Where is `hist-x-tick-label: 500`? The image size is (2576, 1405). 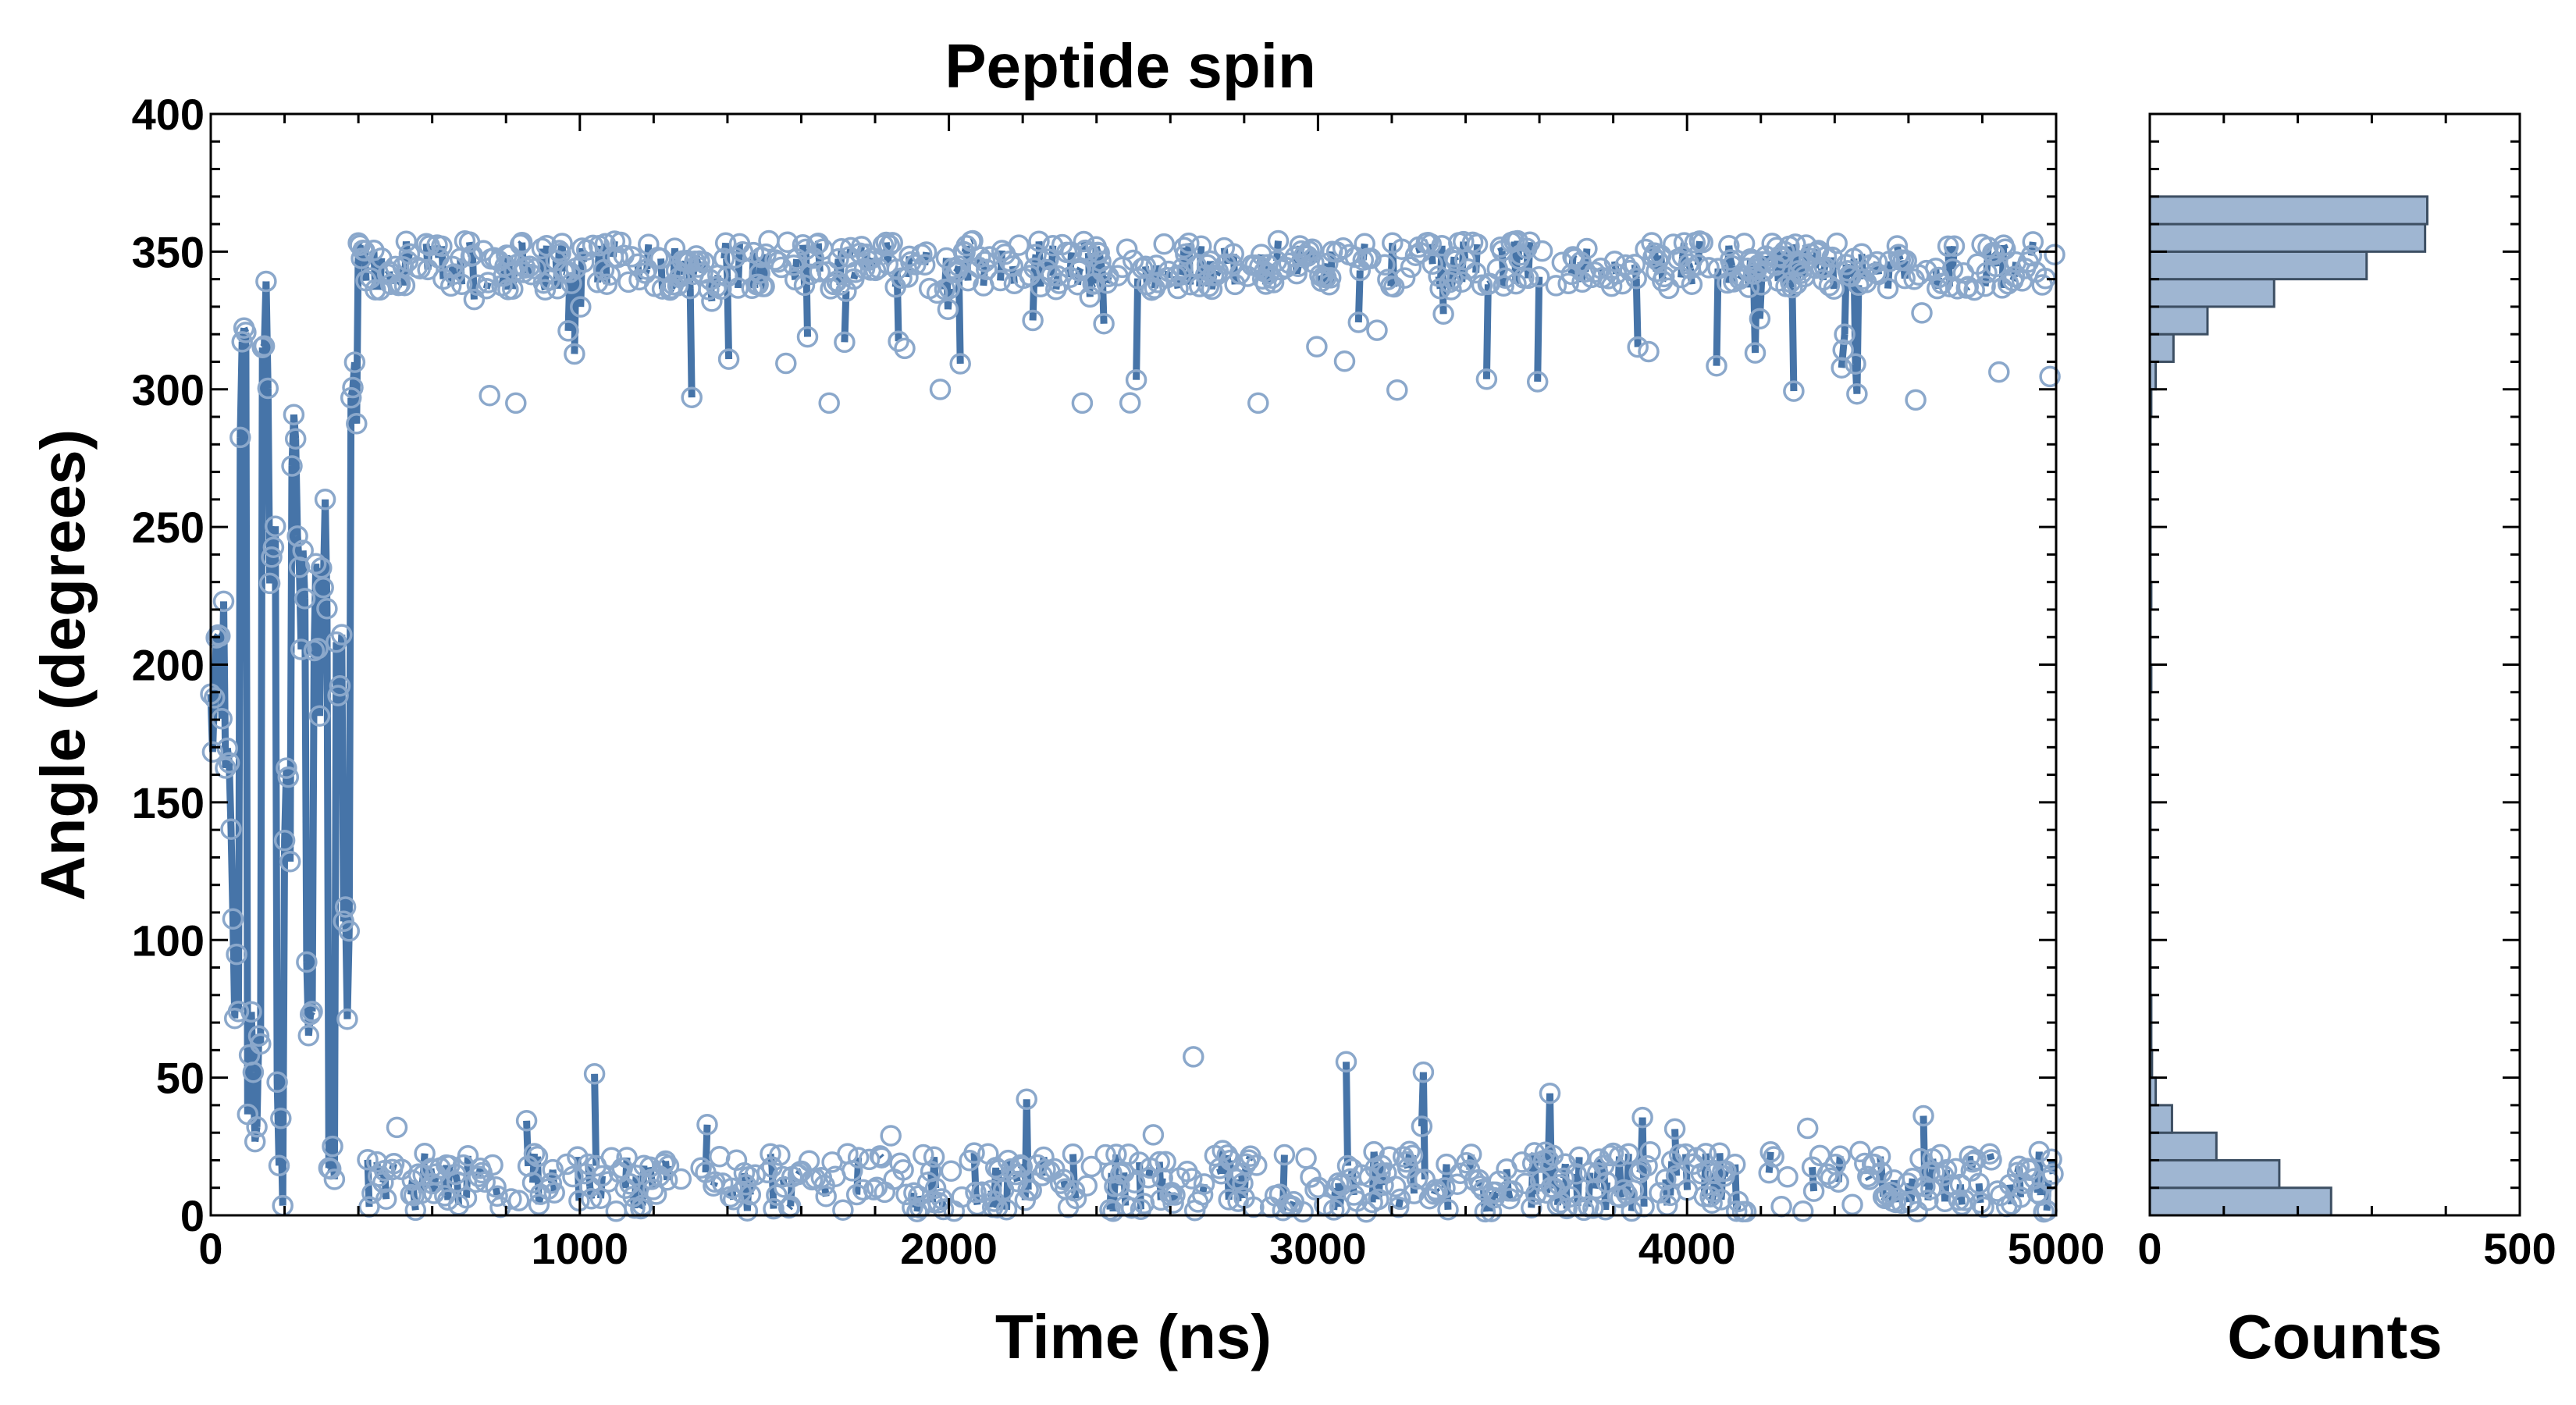 hist-x-tick-label: 500 is located at coordinates (2519, 1248).